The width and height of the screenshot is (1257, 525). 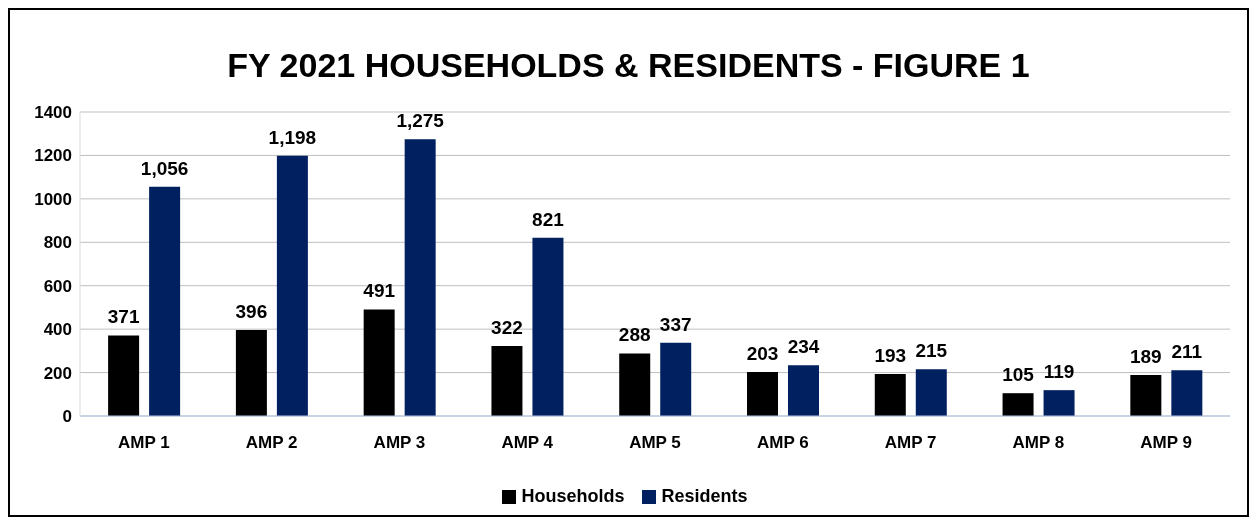 What do you see at coordinates (57, 373) in the screenshot?
I see `y-tick-label: 200` at bounding box center [57, 373].